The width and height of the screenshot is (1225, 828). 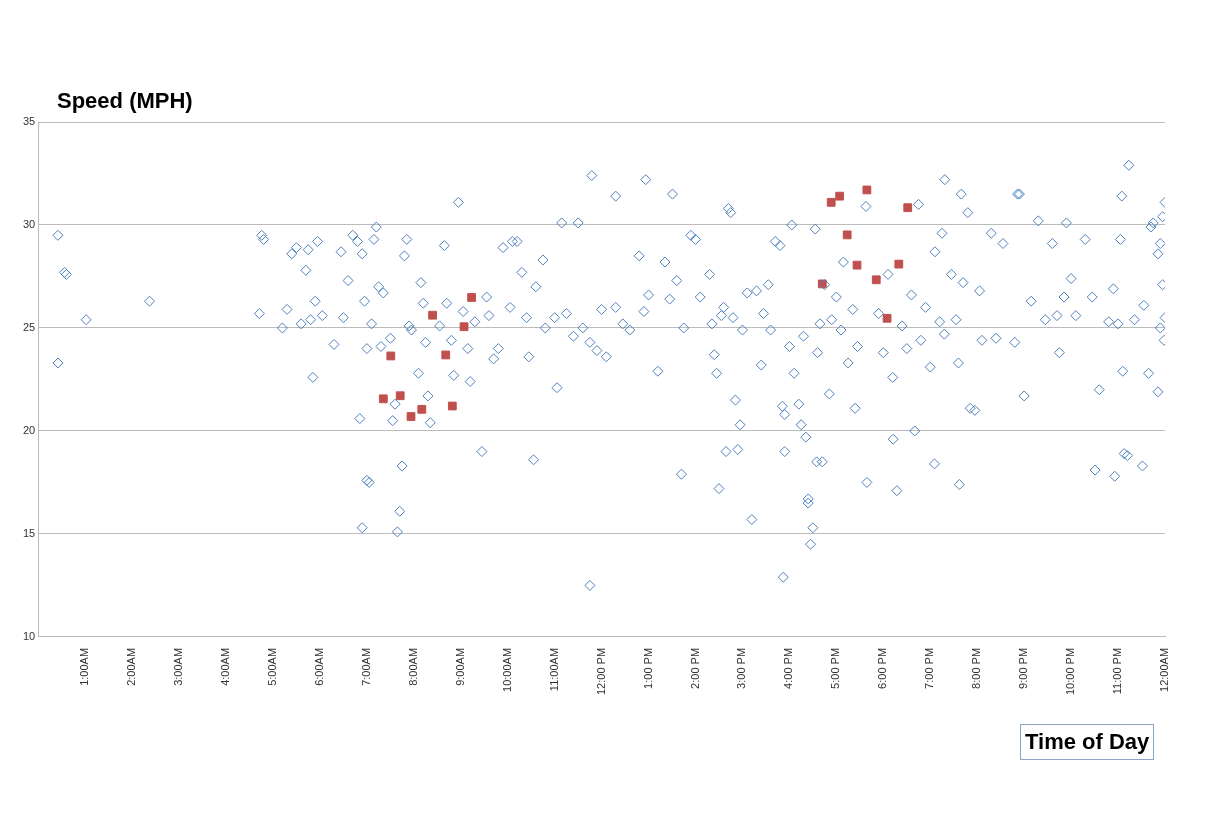 I want to click on x-tick-label: 9:00 PM, so click(x=1023, y=668).